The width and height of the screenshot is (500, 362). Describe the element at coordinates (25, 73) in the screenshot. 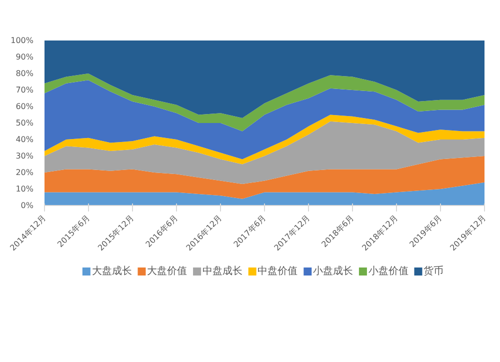

I see `y-tick-label: 80%` at that location.